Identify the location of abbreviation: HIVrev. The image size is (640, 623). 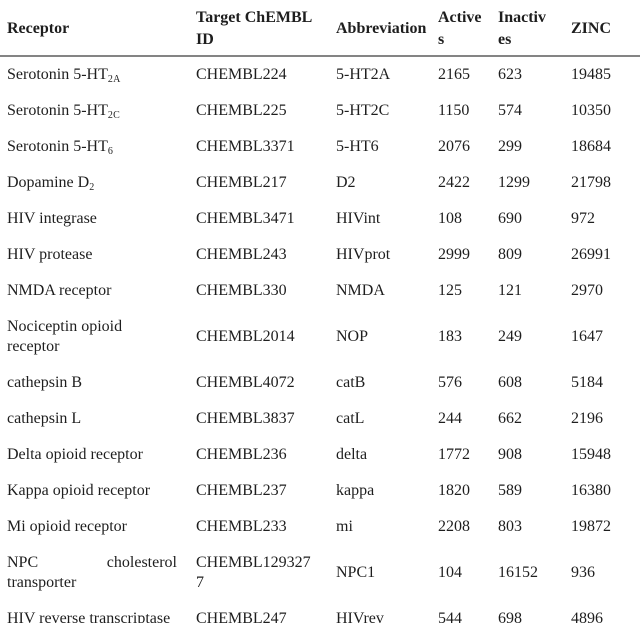
(360, 616).